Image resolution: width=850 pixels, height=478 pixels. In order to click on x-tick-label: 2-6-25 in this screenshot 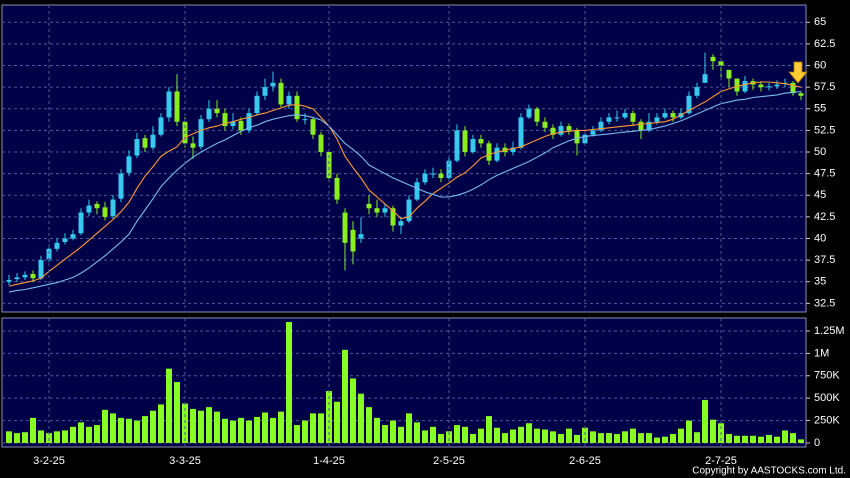, I will do `click(585, 461)`.